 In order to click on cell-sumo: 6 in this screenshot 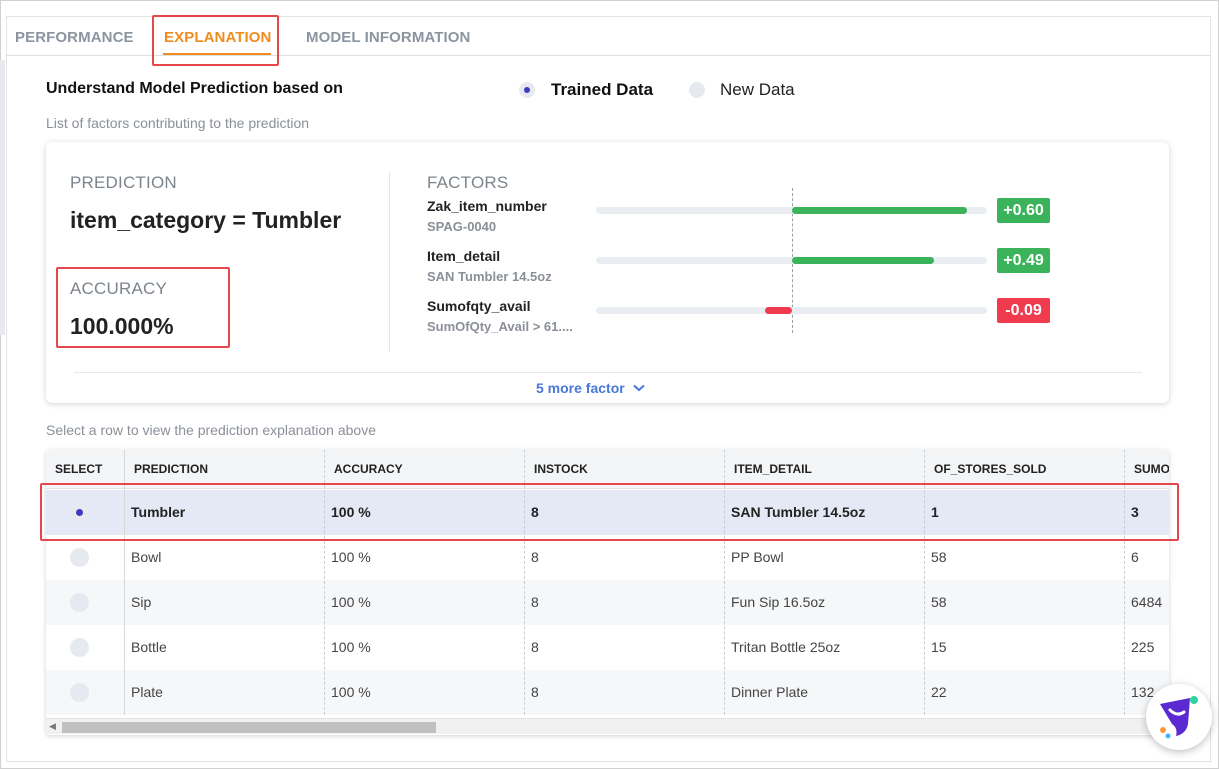, I will do `click(1135, 557)`.